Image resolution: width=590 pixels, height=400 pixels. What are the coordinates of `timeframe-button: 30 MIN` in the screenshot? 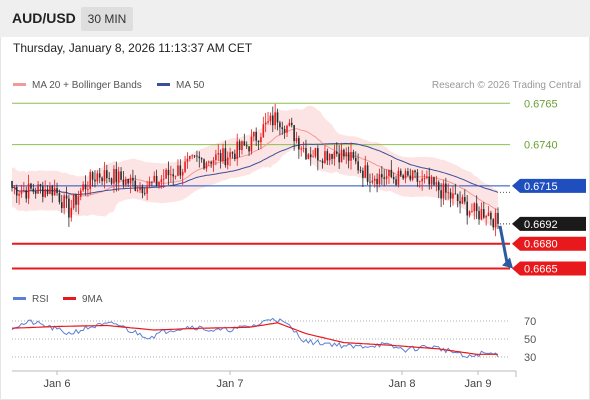 It's located at (107, 19).